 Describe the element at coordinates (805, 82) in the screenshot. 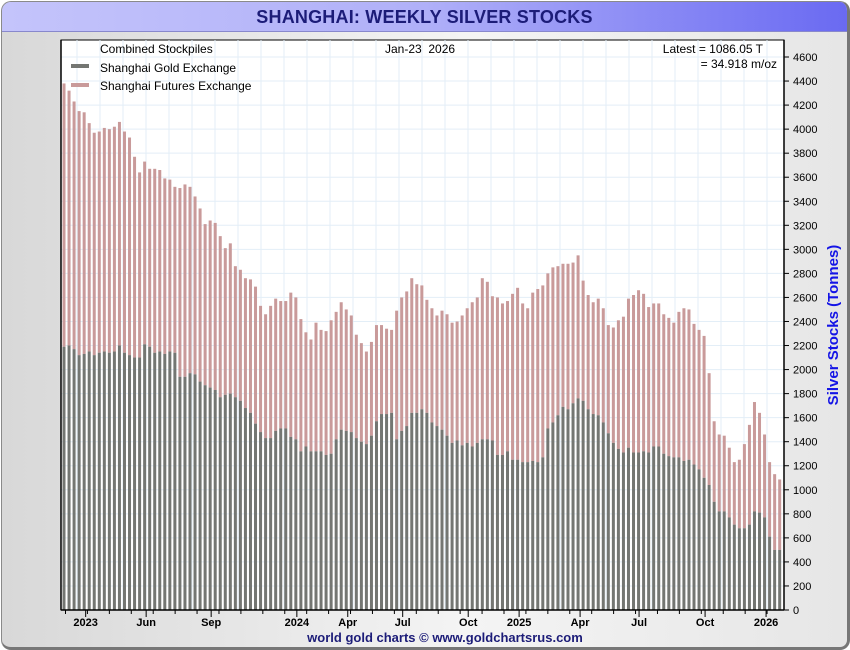

I see `y-tick-label: 4400` at that location.